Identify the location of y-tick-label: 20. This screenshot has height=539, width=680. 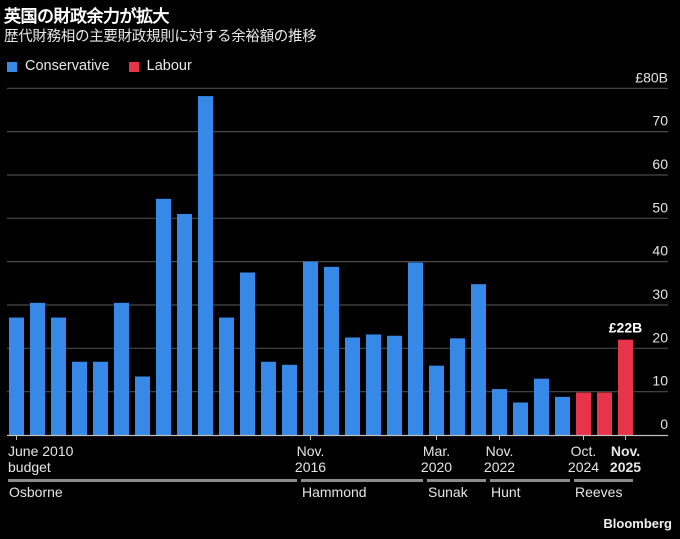
(660, 337).